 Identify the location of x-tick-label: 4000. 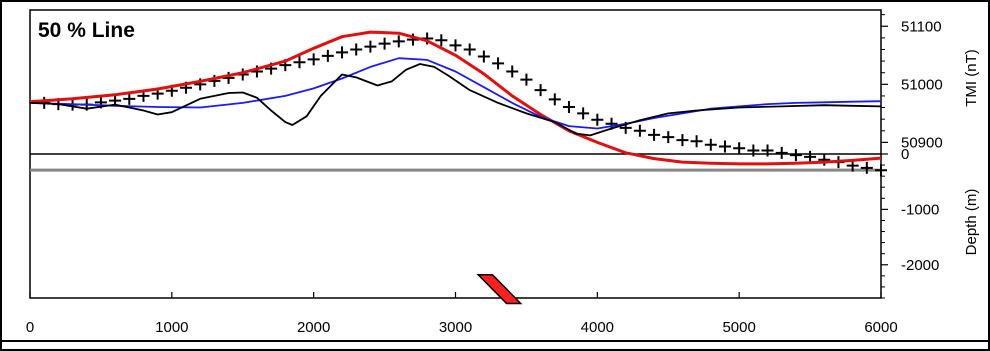
(597, 327).